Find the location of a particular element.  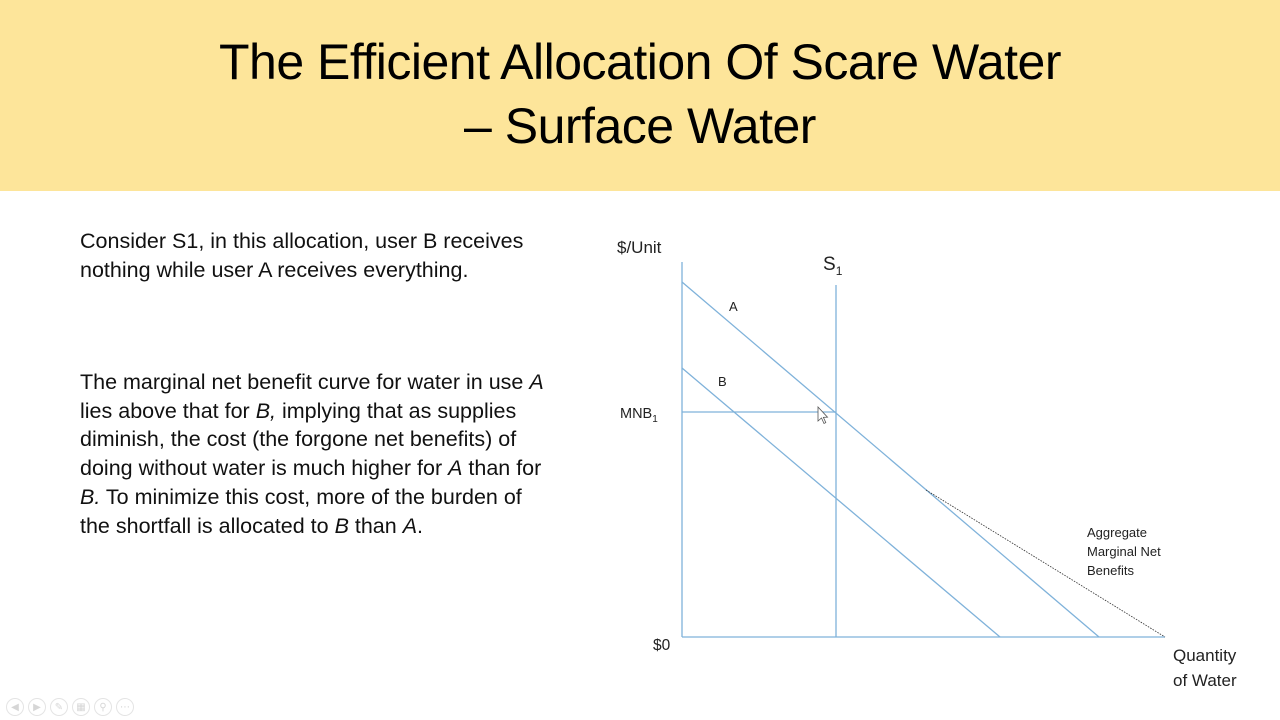

para2-user-b: B, is located at coordinates (266, 410).